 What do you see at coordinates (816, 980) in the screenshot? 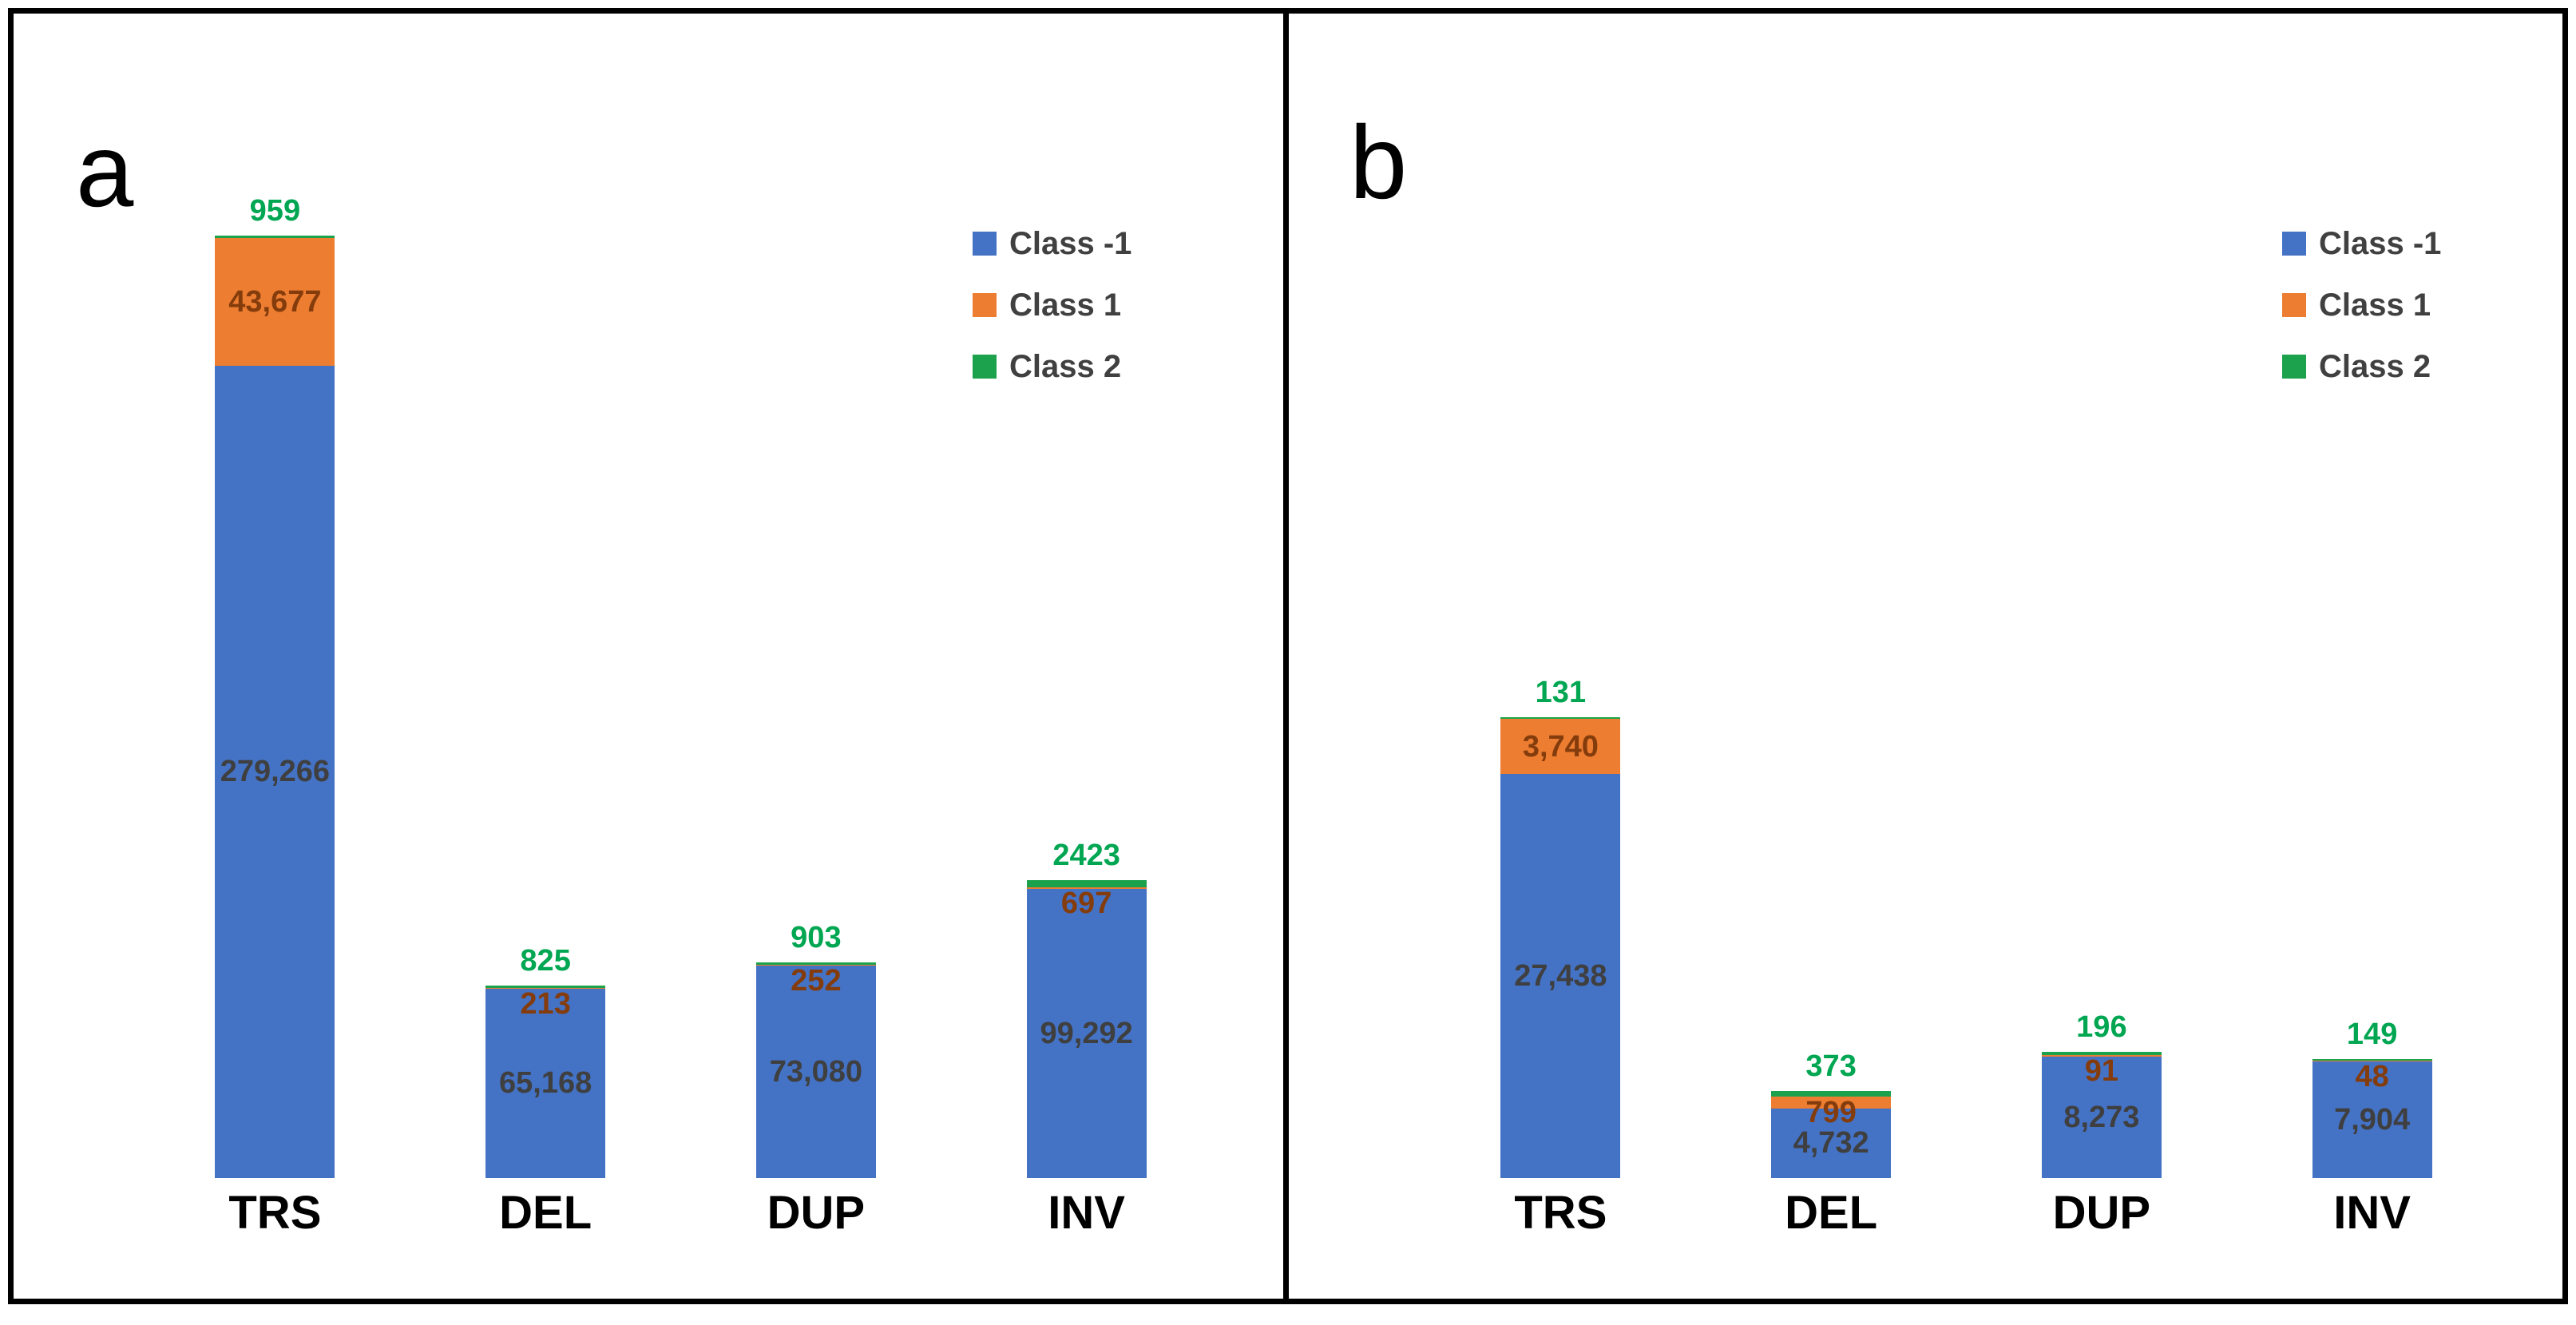
I see `class-1-value-label: 252` at bounding box center [816, 980].